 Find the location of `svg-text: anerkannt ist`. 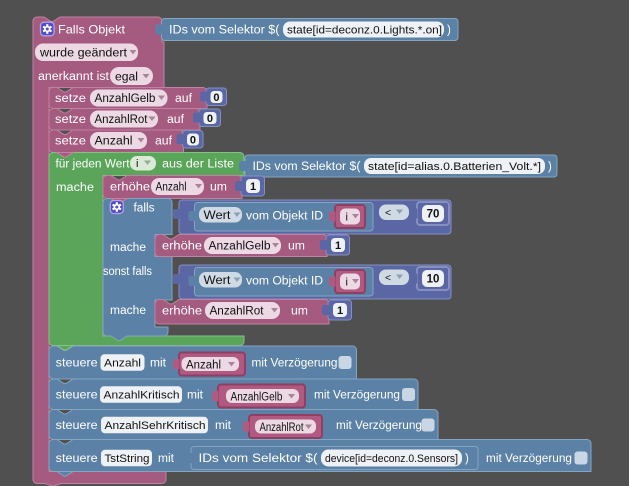

svg-text: anerkannt ist is located at coordinates (74, 77).